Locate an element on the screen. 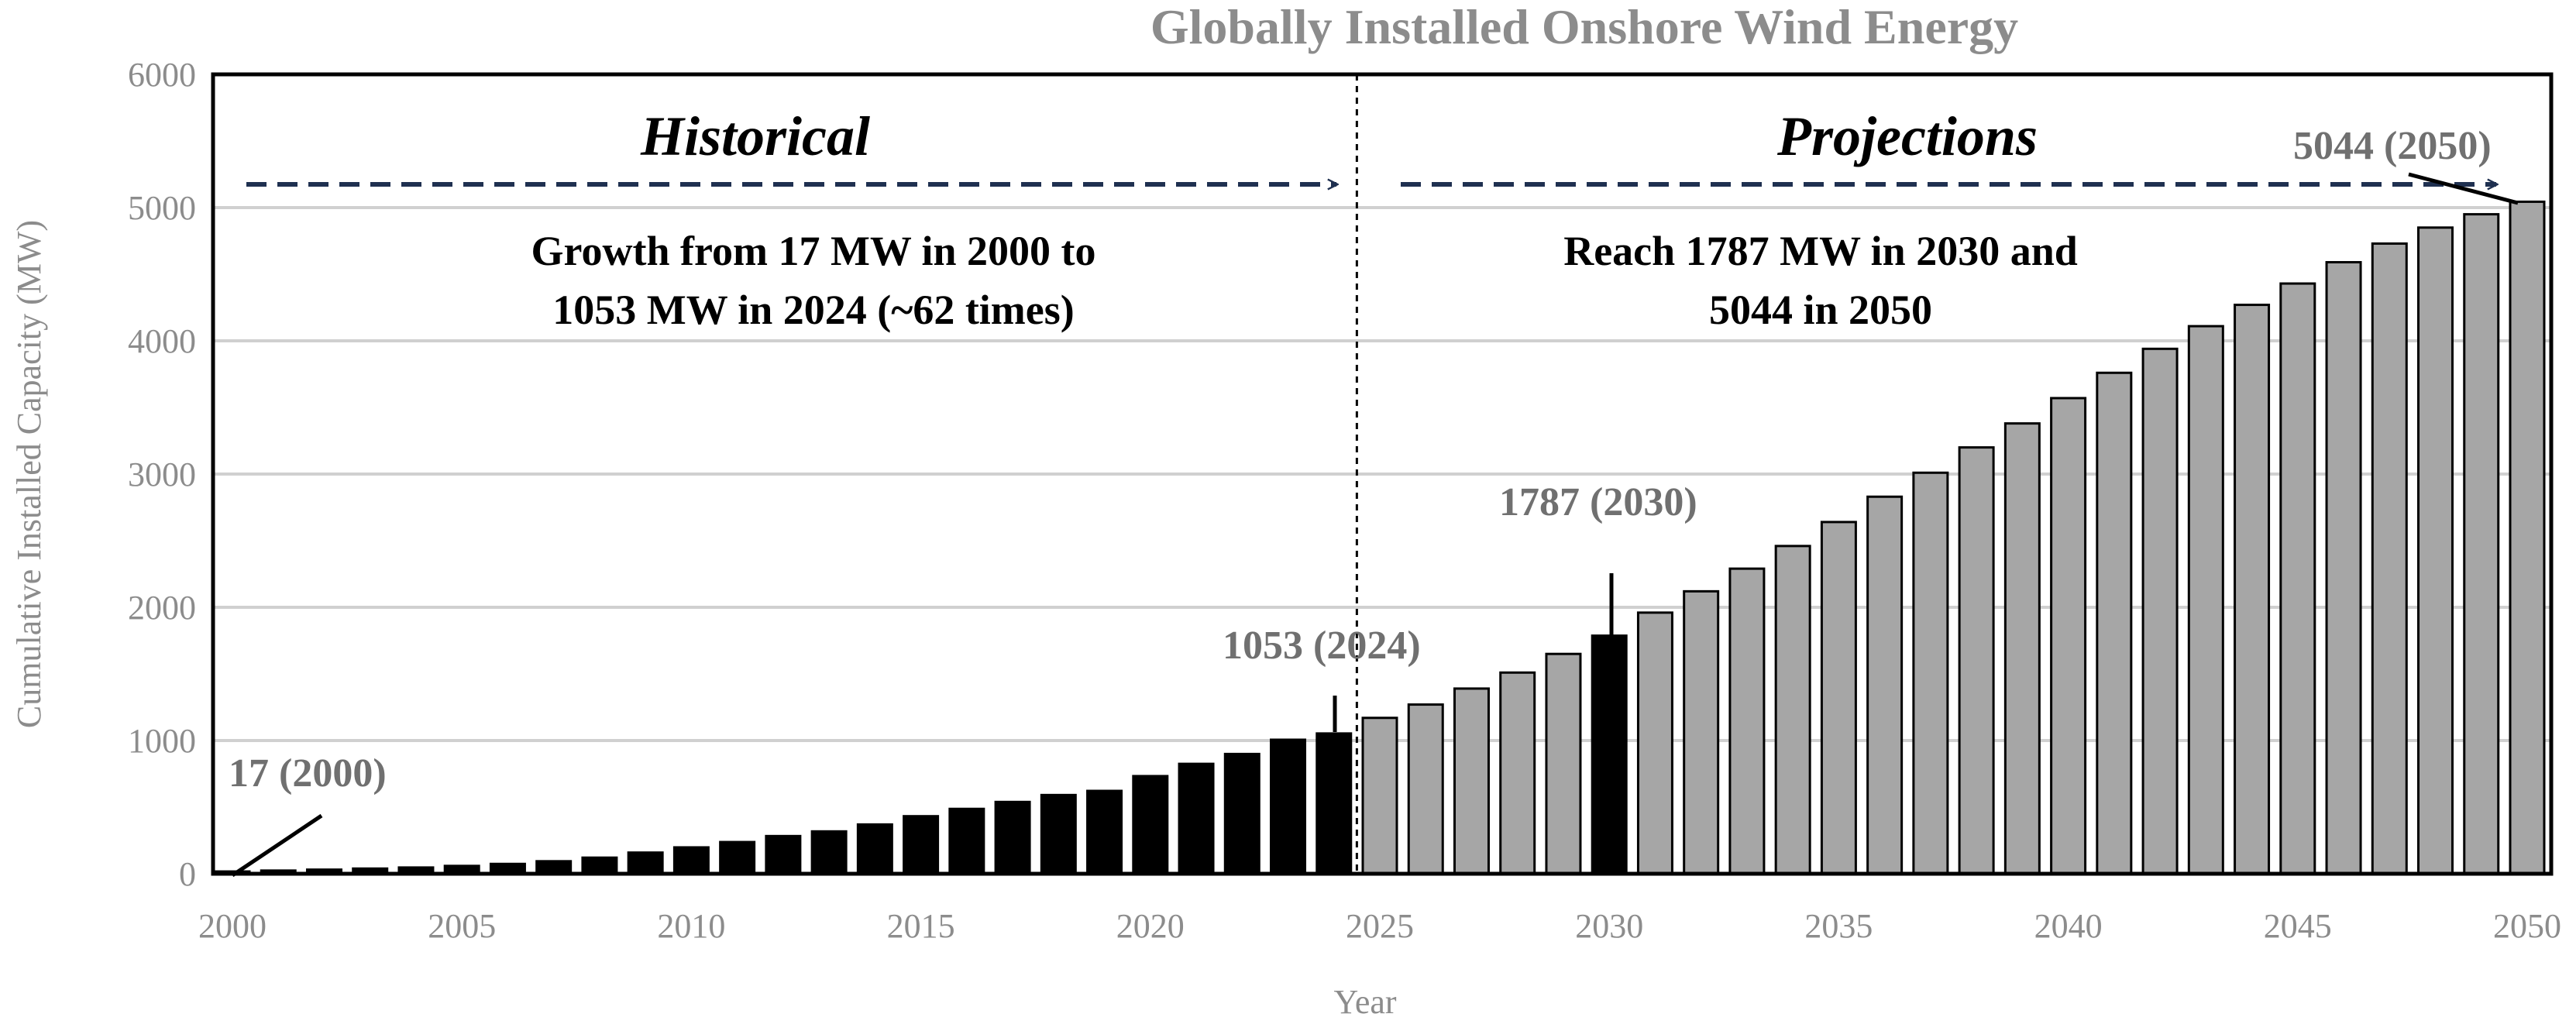 This screenshot has height=1031, width=2576. bar-2008 is located at coordinates (599, 866).